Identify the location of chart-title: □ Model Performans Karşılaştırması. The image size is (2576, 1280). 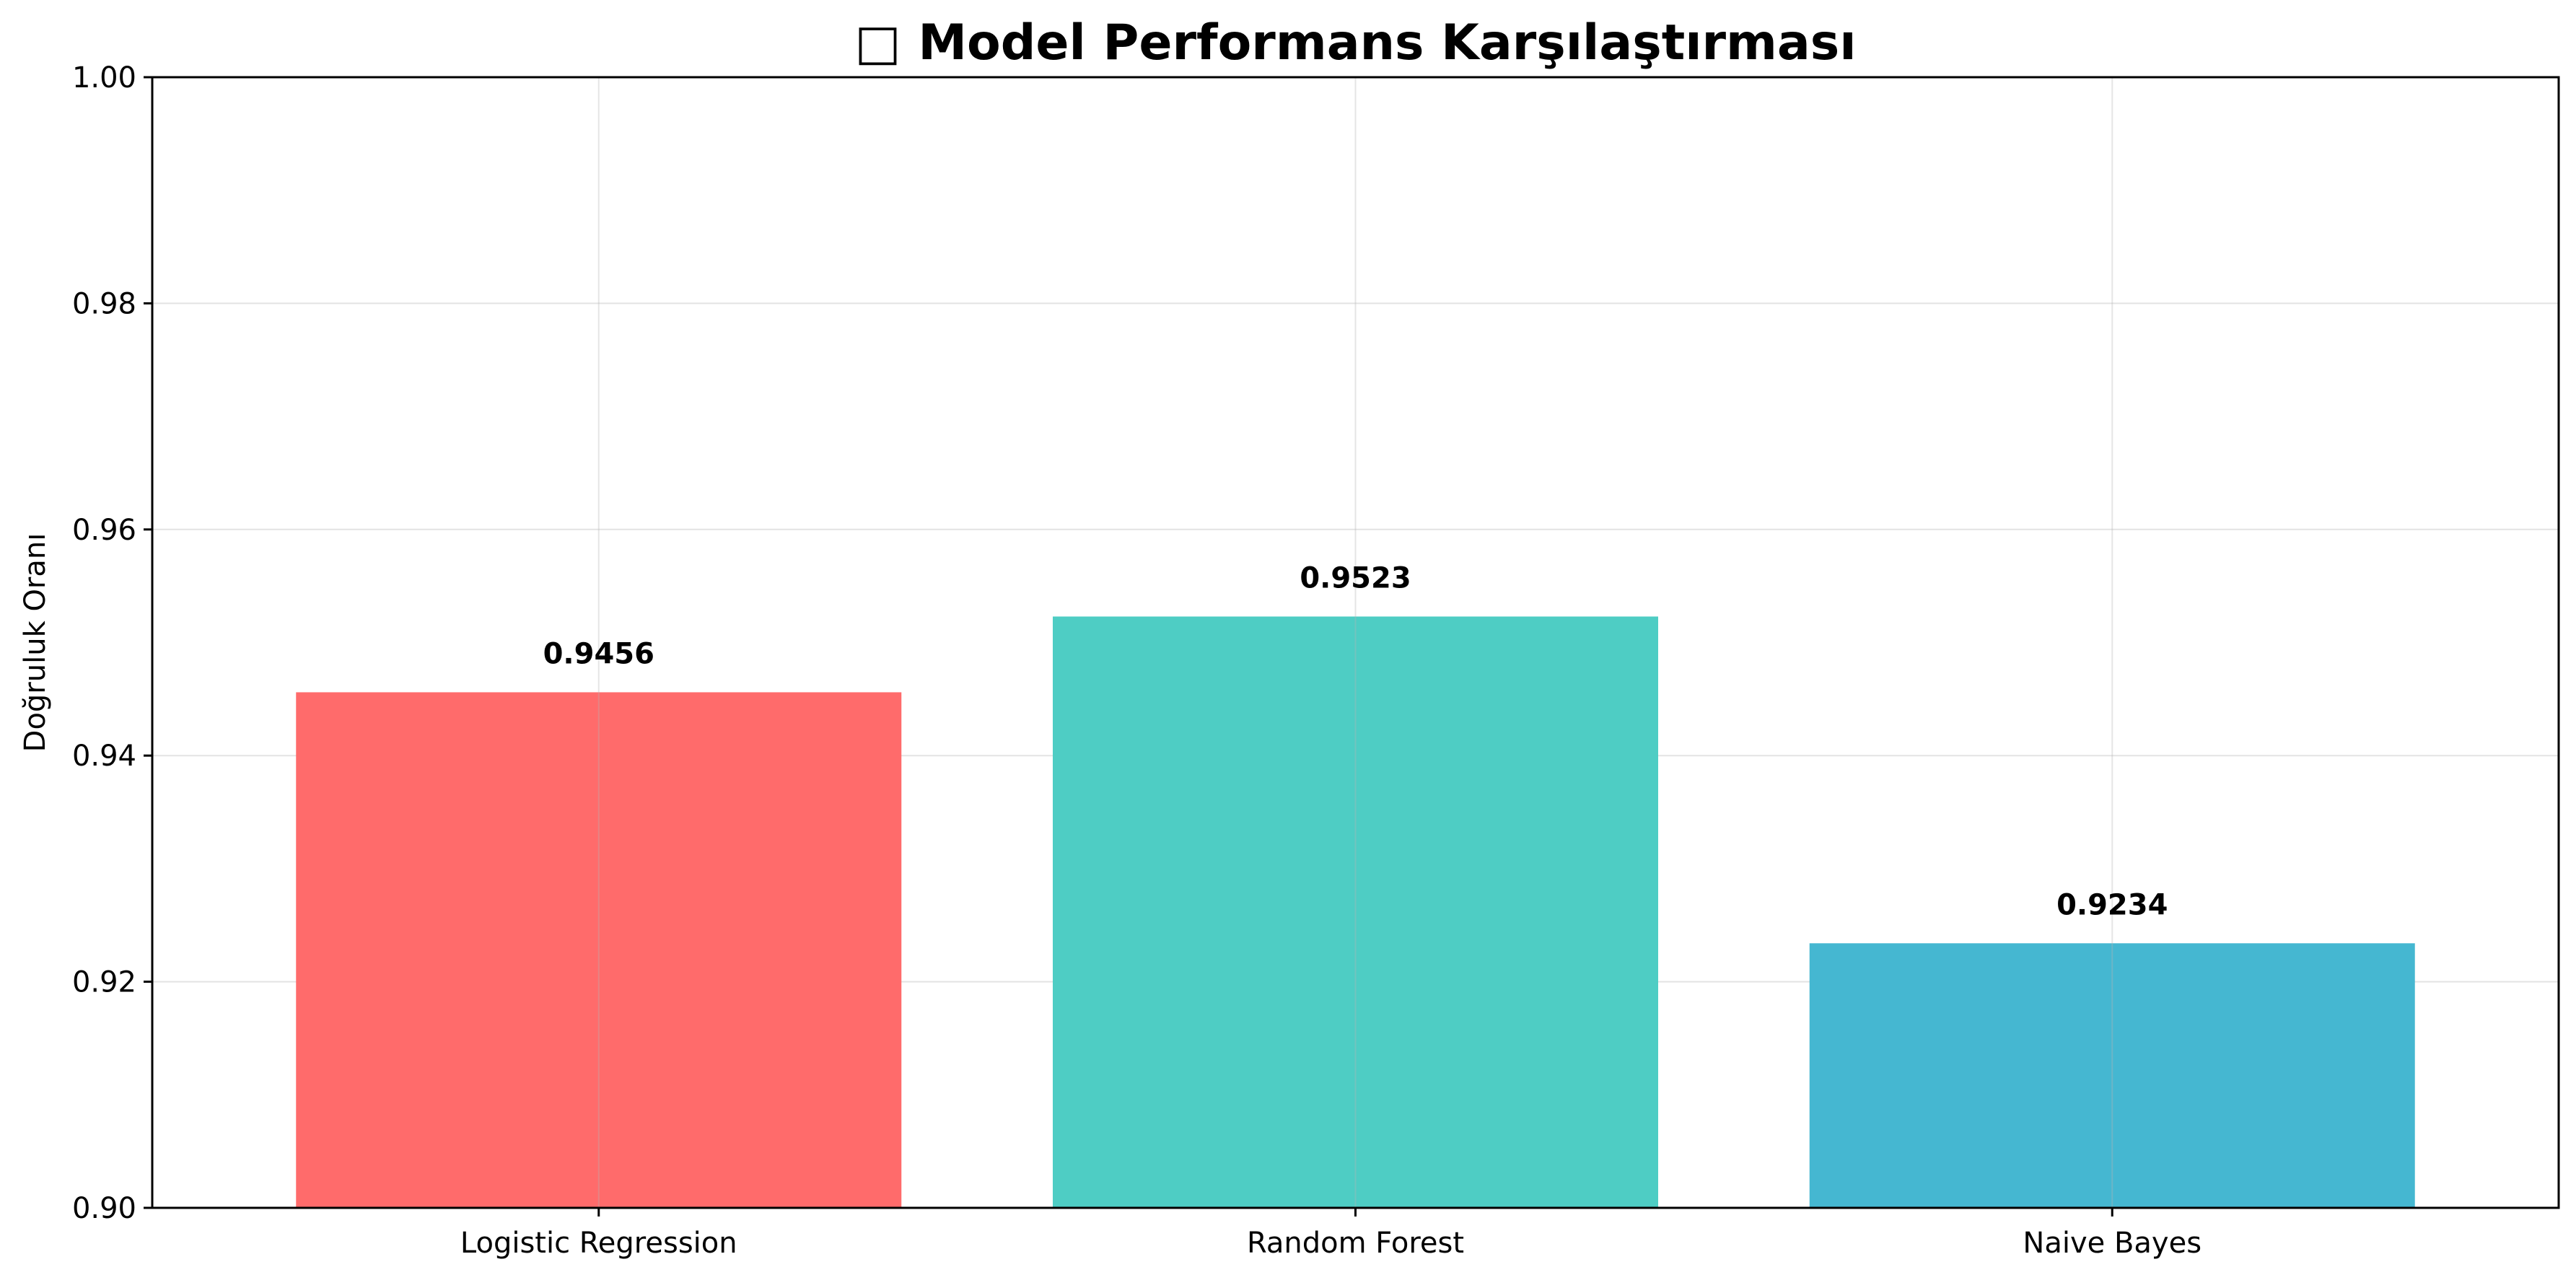
(1355, 42).